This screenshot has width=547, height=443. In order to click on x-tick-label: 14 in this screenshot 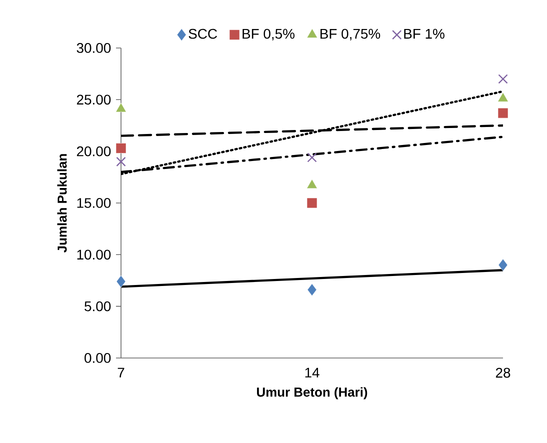, I will do `click(312, 373)`.